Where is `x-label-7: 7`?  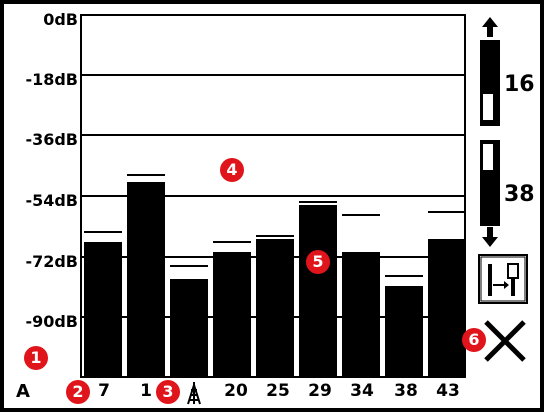 x-label-7: 7 is located at coordinates (104, 391).